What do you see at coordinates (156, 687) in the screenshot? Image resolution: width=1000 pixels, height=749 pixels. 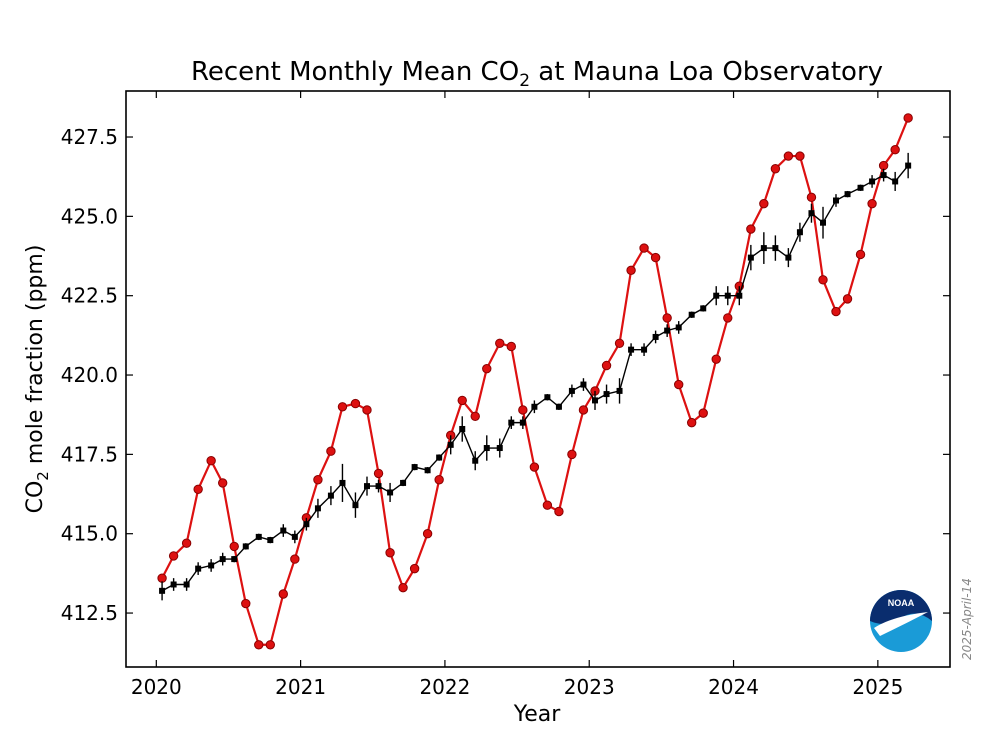 I see `x-tick-label: 2020` at bounding box center [156, 687].